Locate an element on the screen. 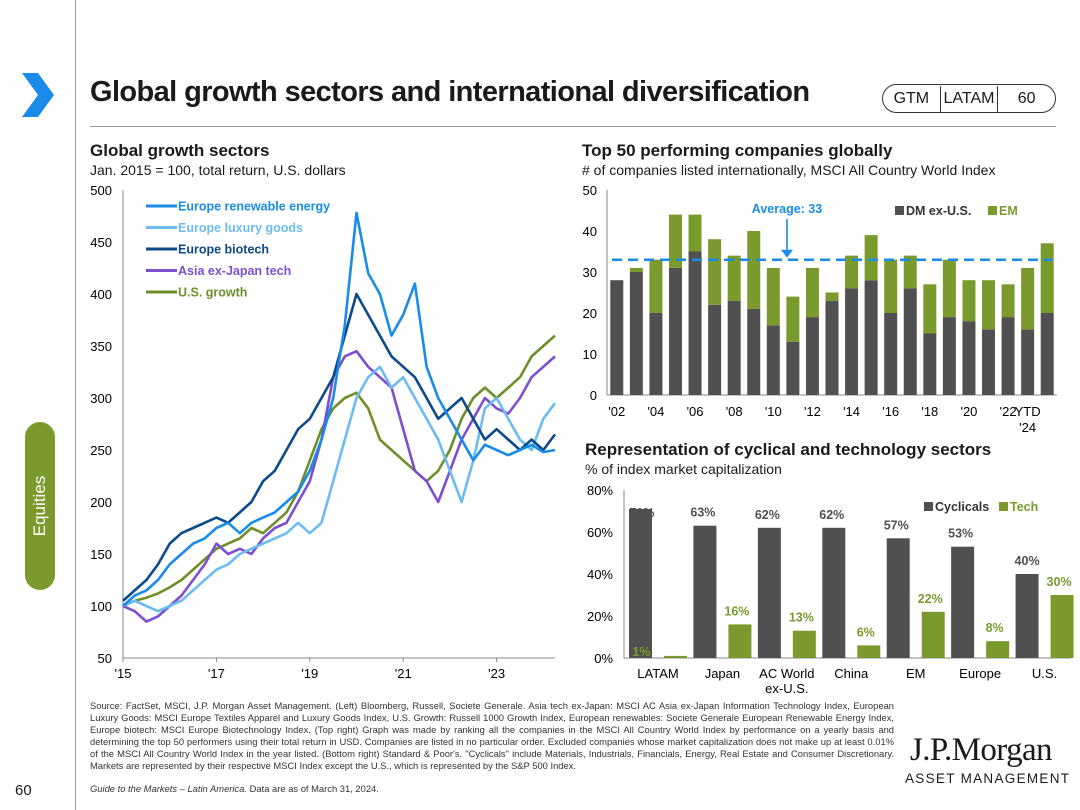  cyclicals-data-label: 40% is located at coordinates (1027, 561).